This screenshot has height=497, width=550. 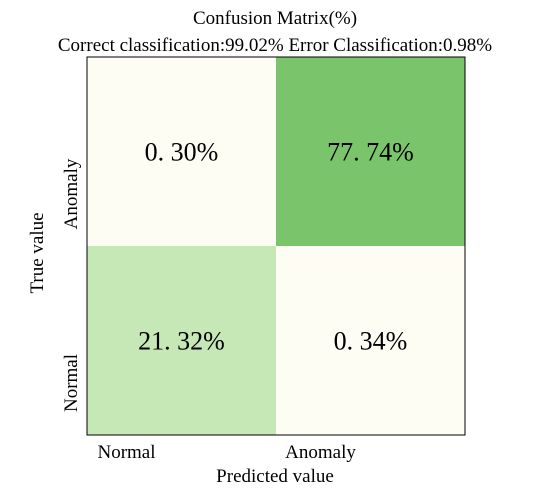 I want to click on cell-value-label: 0. 34%, so click(x=371, y=341).